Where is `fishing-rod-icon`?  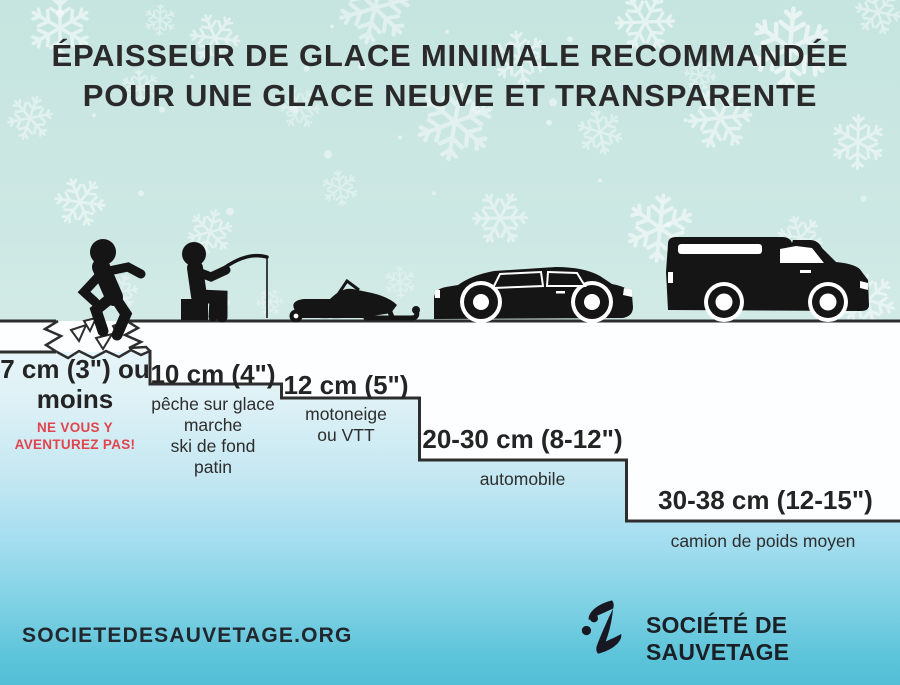
fishing-rod-icon is located at coordinates (243, 263).